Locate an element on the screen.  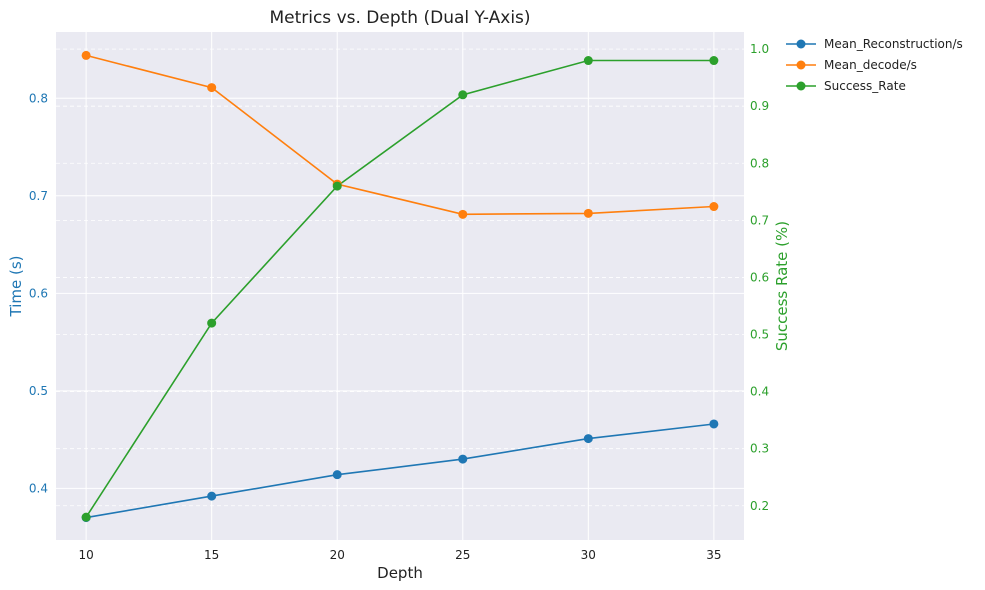
left-axis-ticks: 0.4 0.5 0.6 0.7 0.8 is located at coordinates (38, 293).